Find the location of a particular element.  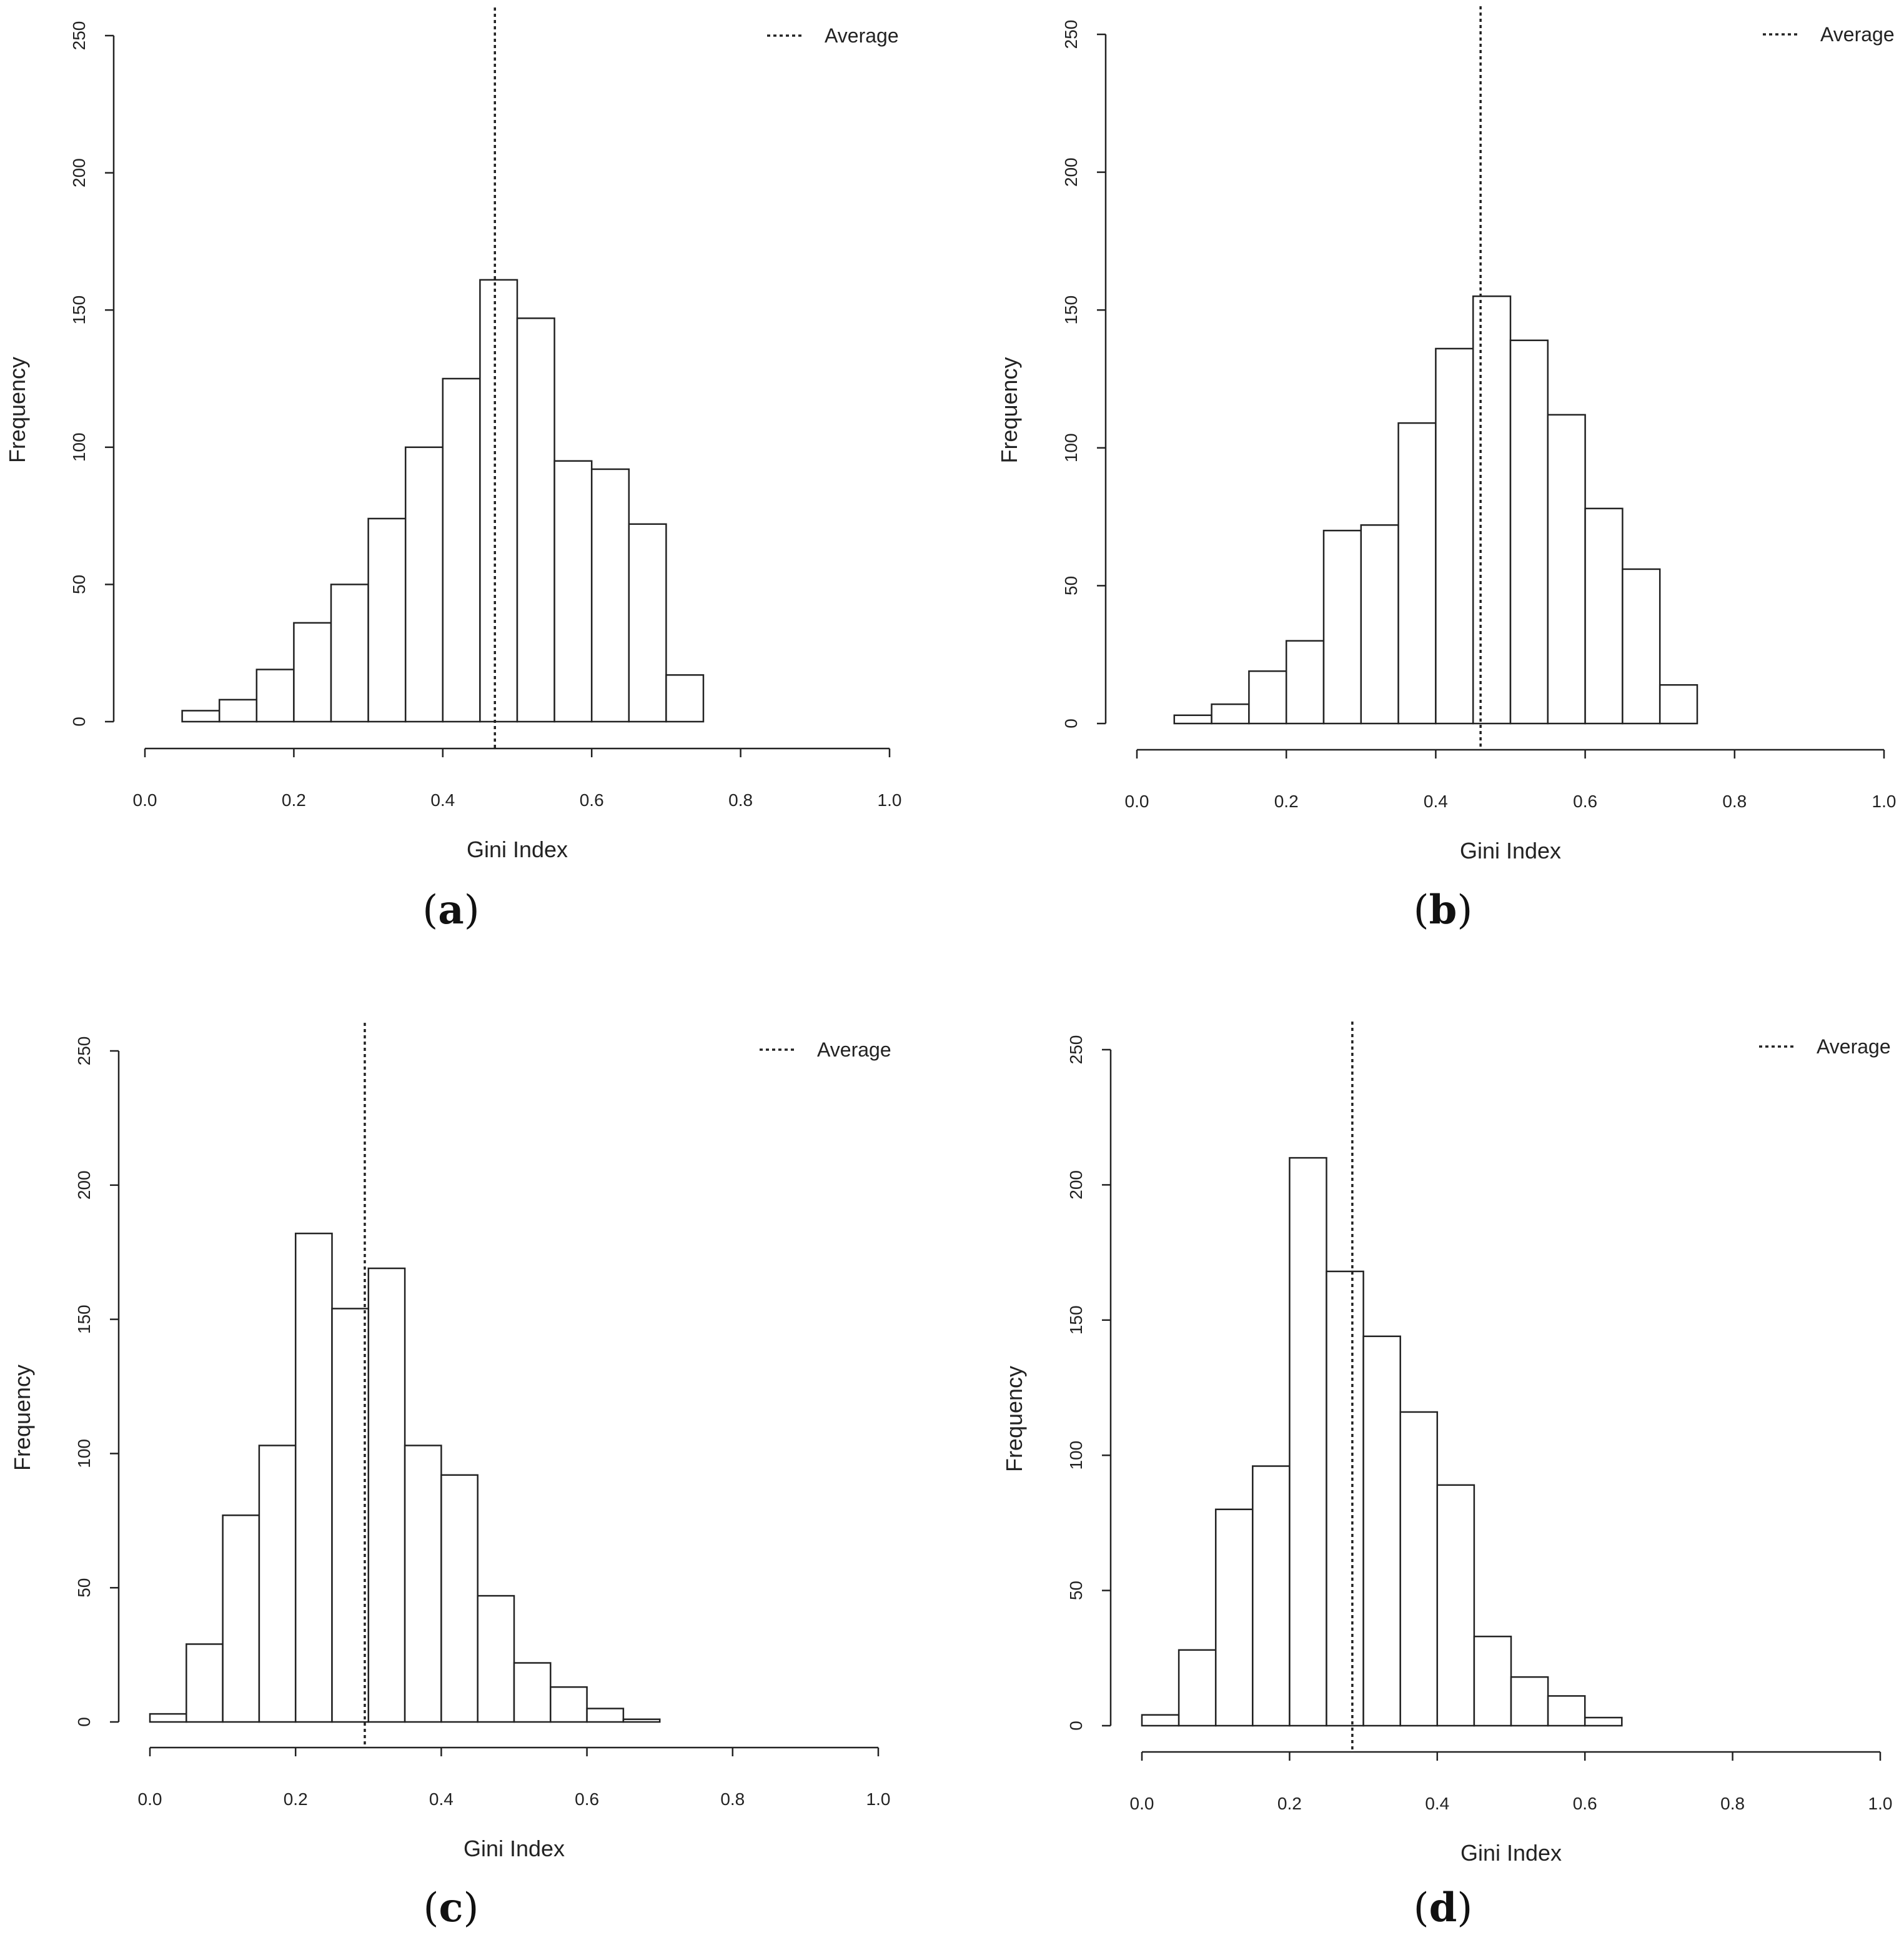

panel-label: (a) is located at coordinates (450, 910).